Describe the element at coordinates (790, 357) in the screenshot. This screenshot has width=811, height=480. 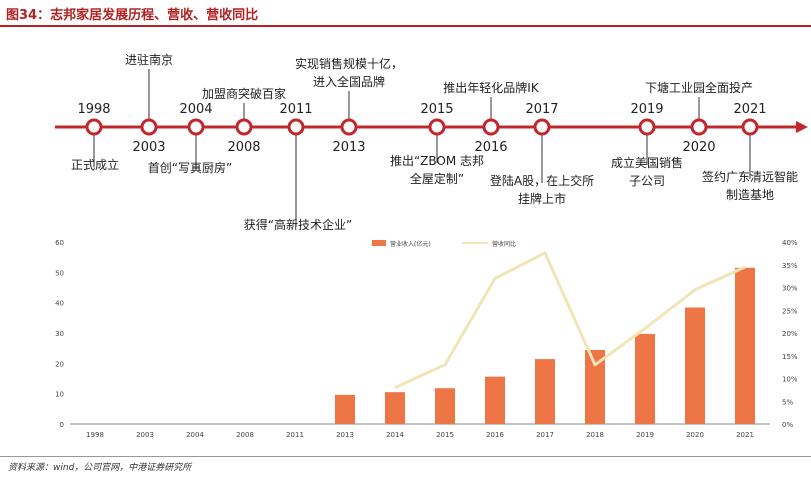
I see `y-right-tick-label: 15%` at that location.